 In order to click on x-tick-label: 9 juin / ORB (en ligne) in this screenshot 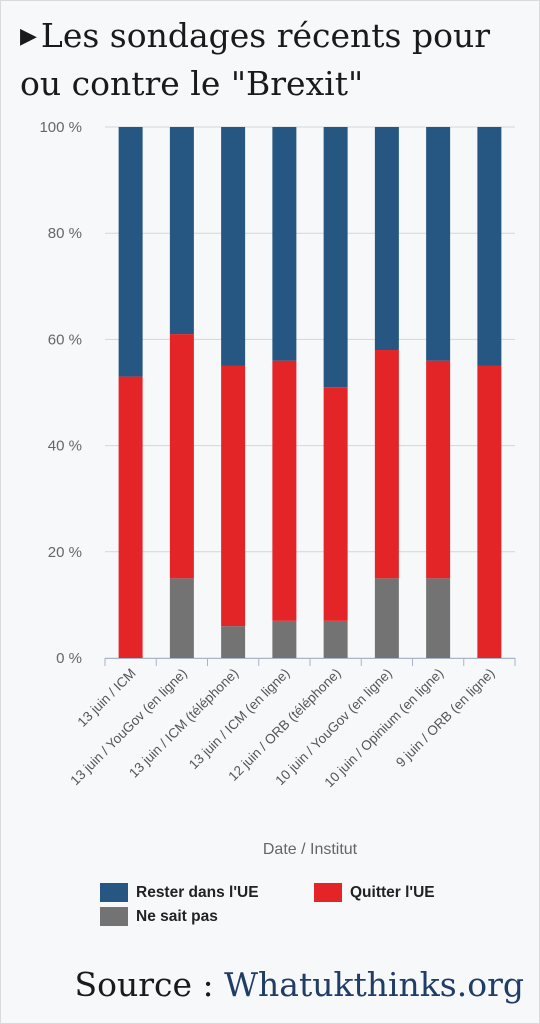, I will do `click(445, 718)`.